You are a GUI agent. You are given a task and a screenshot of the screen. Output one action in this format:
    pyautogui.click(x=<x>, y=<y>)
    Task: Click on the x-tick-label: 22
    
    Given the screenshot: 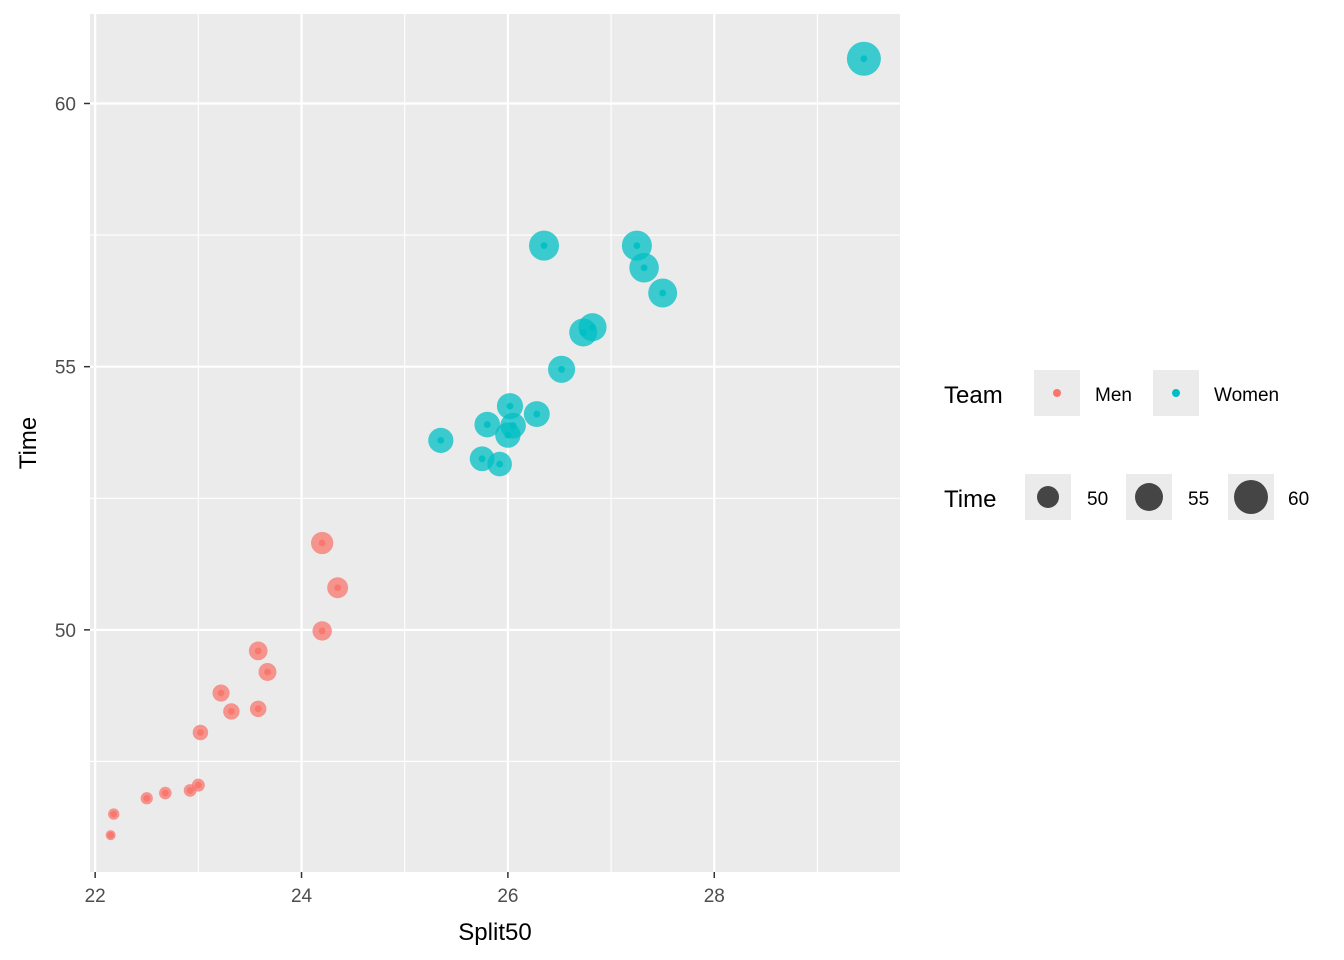 What is the action you would take?
    pyautogui.click(x=95, y=896)
    